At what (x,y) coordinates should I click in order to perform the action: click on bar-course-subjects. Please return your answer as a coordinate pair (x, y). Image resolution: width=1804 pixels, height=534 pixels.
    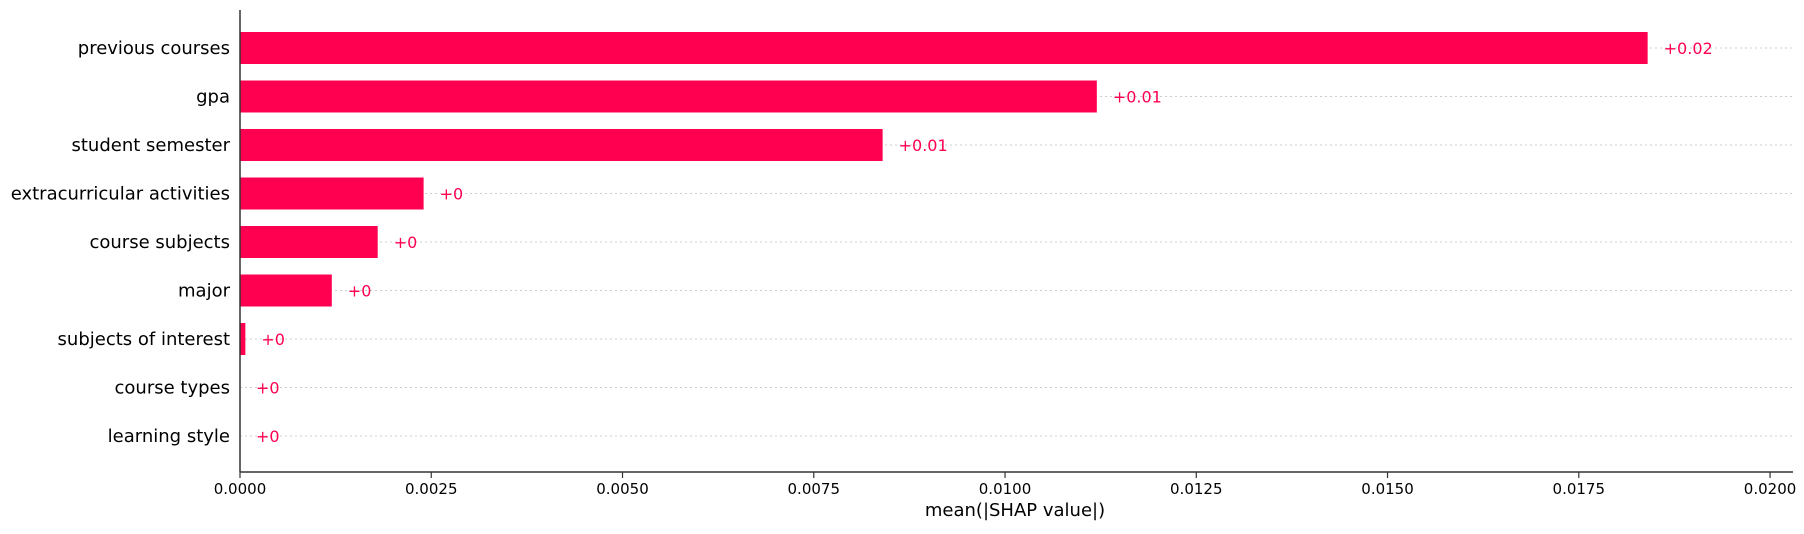
    Looking at the image, I should click on (309, 242).